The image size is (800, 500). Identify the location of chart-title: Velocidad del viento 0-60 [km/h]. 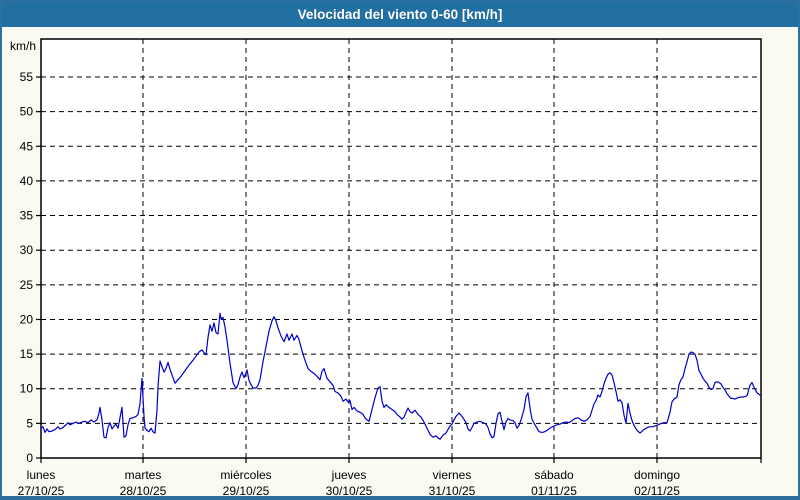
(400, 14).